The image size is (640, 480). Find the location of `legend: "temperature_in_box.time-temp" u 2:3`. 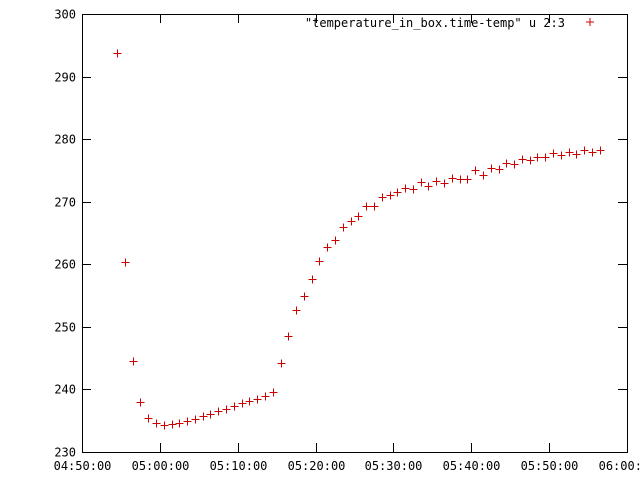

legend: "temperature_in_box.time-temp" u 2:3 is located at coordinates (449, 23).